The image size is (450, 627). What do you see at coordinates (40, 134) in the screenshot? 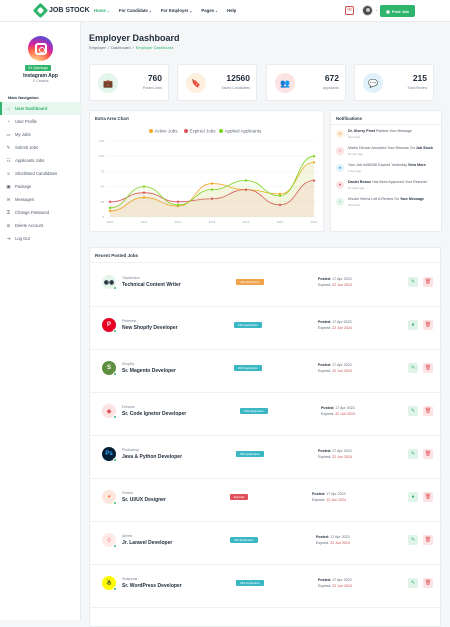
I see `sidebar-item-my-jobs: ▭ My Jobs` at bounding box center [40, 134].